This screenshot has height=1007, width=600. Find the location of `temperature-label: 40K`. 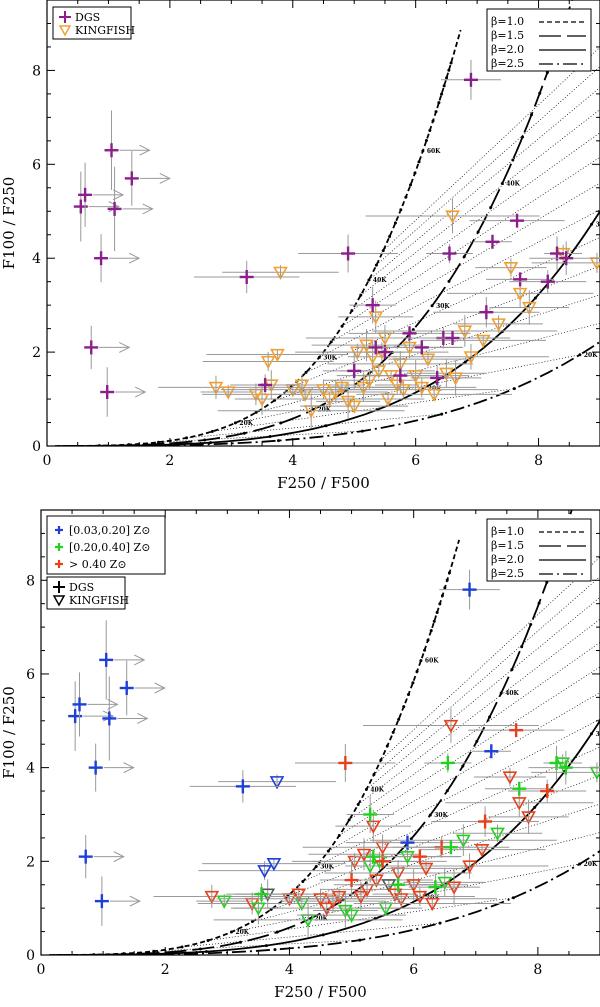

temperature-label: 40K is located at coordinates (377, 789).